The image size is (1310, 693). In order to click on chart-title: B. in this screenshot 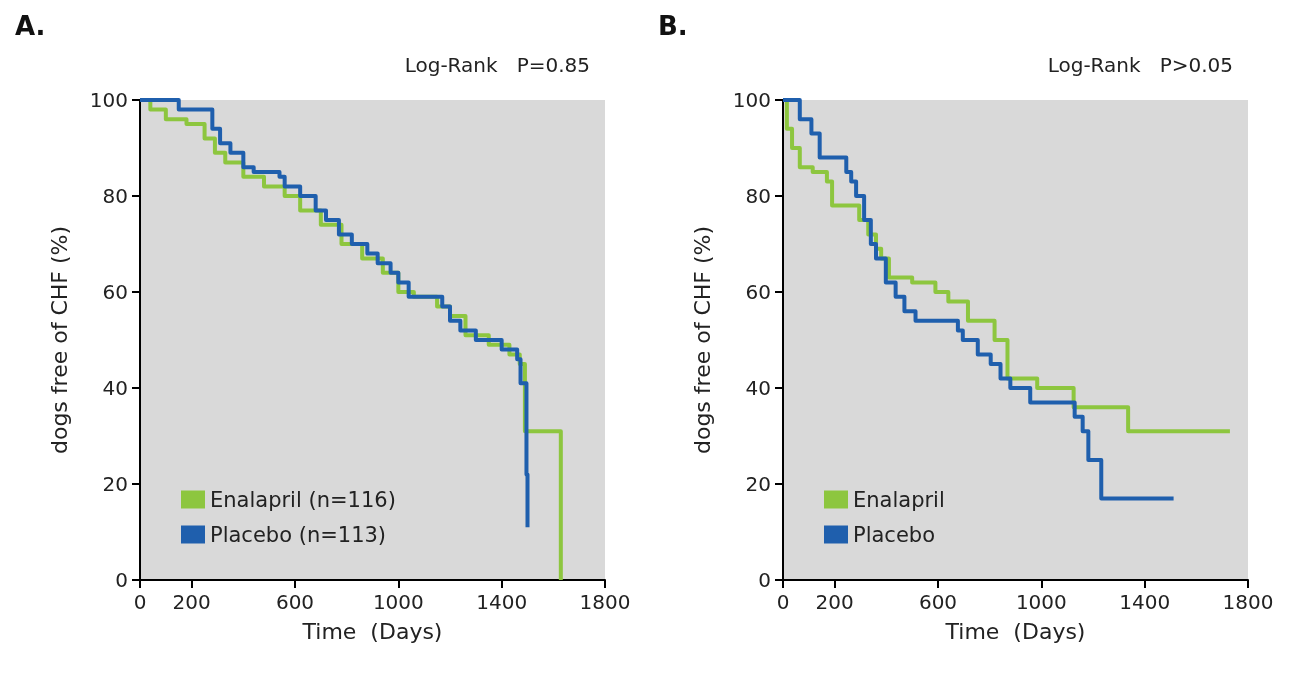, I will do `click(673, 26)`.